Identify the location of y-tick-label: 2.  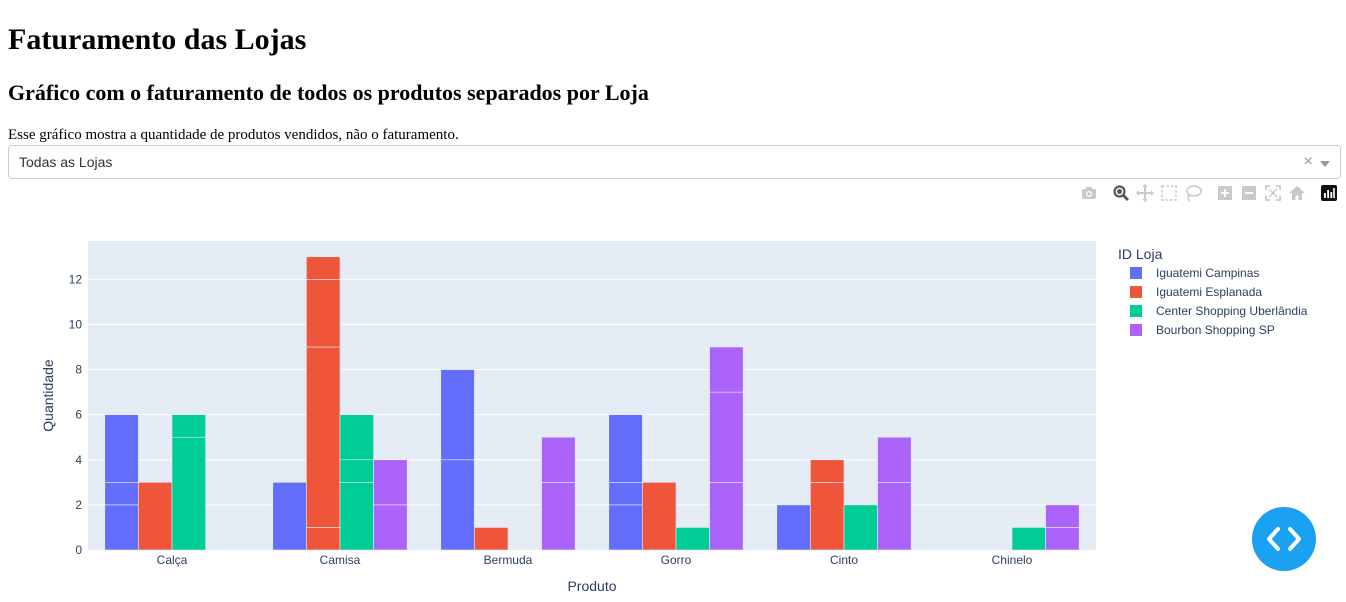
(78, 505).